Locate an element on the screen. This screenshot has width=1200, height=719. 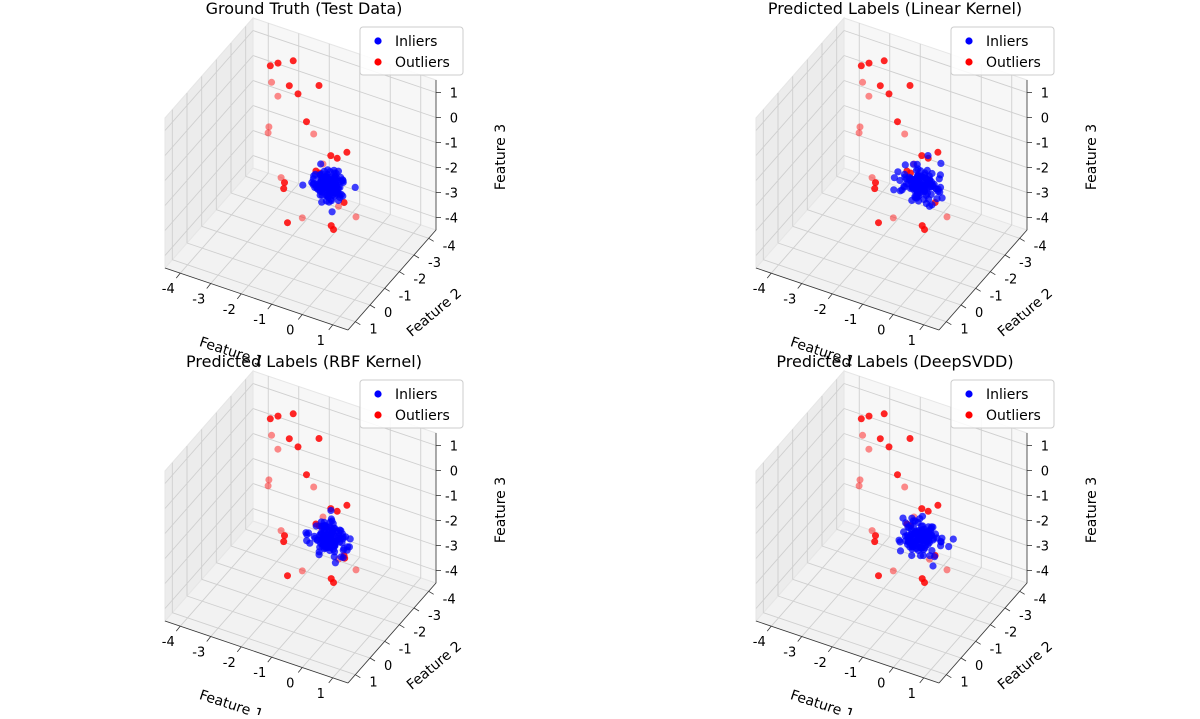
y-tick-label: 1 is located at coordinates (964, 330).